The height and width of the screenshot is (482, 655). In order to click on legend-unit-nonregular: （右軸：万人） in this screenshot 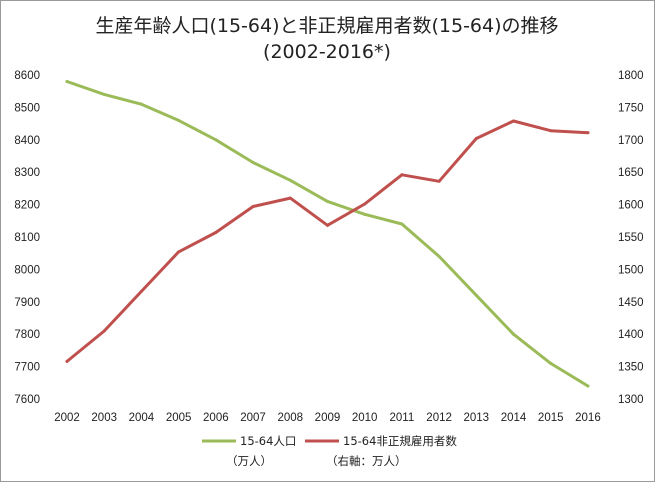, I will do `click(366, 461)`.